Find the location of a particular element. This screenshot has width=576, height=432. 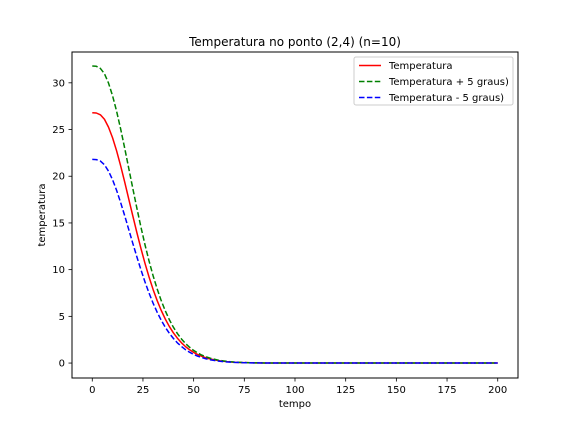

legend-frame is located at coordinates (433, 81).